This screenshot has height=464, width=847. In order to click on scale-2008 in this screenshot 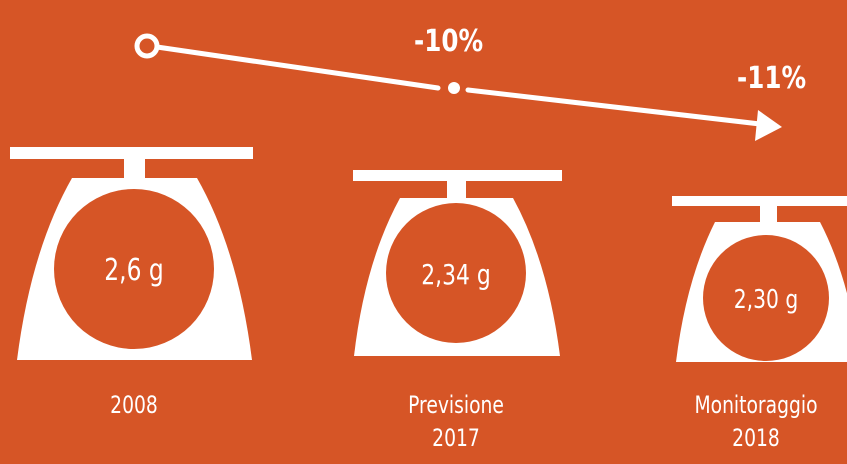, I will do `click(131, 253)`.